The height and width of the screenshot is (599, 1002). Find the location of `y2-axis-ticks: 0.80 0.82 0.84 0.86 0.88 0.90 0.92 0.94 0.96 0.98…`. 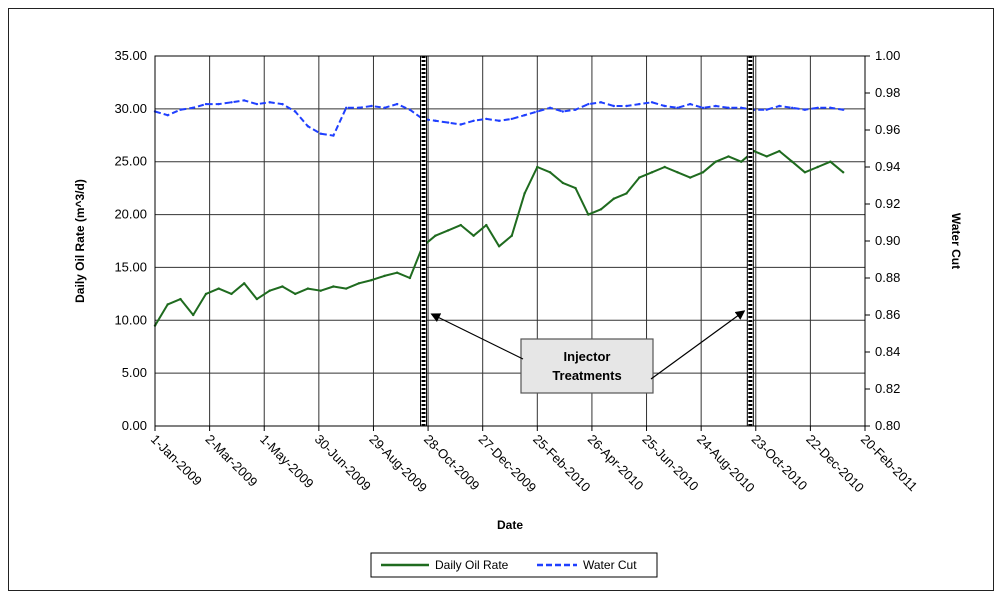

y2-axis-ticks: 0.80 0.82 0.84 0.86 0.88 0.90 0.92 0.94 0.96 0.98… is located at coordinates (882, 240).